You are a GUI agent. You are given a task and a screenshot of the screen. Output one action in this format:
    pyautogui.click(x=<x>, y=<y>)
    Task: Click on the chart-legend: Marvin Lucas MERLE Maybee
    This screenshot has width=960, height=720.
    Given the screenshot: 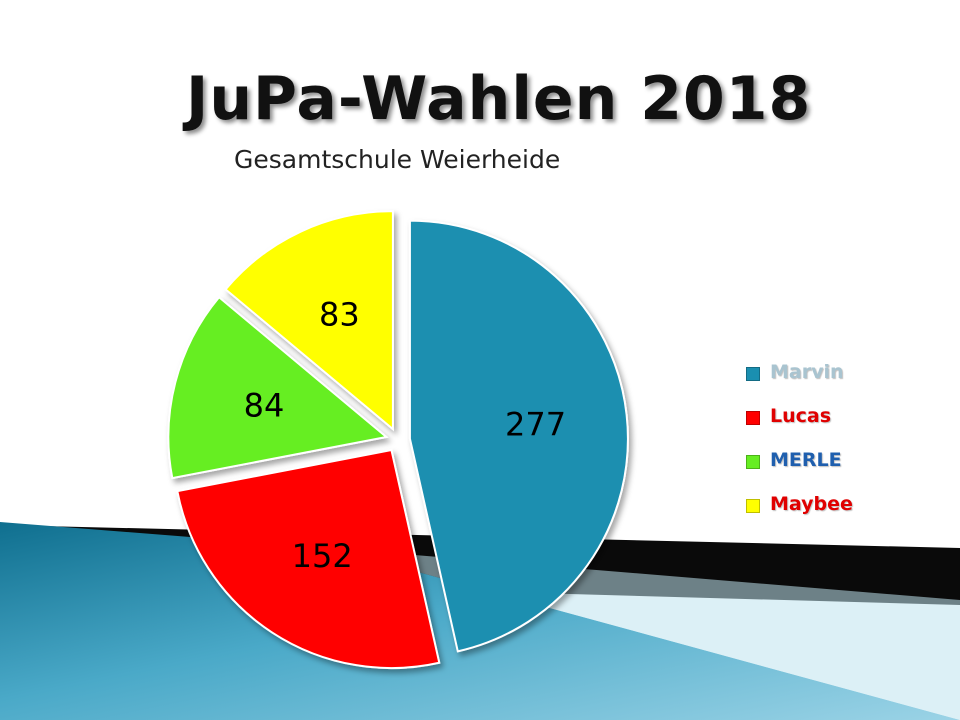 What is the action you would take?
    pyautogui.click(x=799, y=438)
    